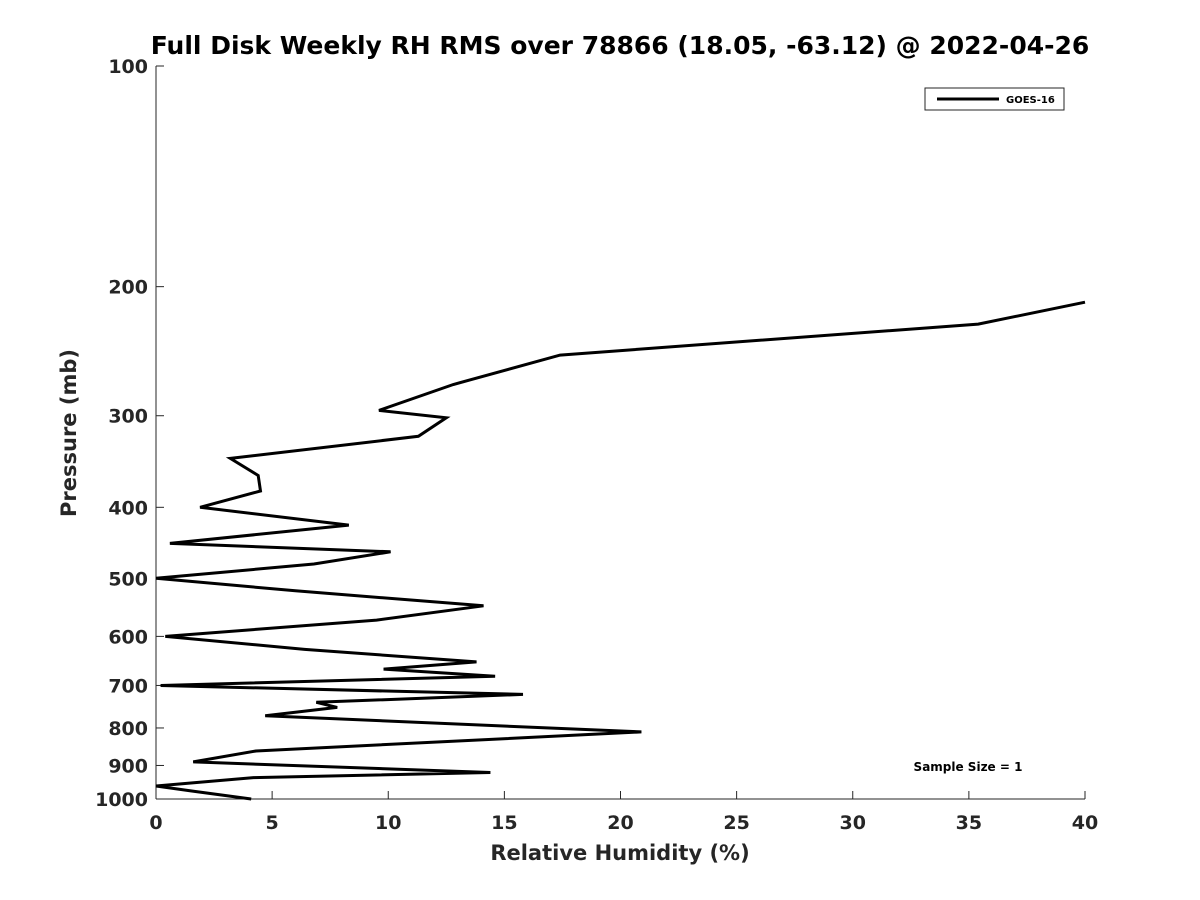  Describe the element at coordinates (619, 853) in the screenshot. I see `x-axis-label: Relative Humidity (%)` at that location.